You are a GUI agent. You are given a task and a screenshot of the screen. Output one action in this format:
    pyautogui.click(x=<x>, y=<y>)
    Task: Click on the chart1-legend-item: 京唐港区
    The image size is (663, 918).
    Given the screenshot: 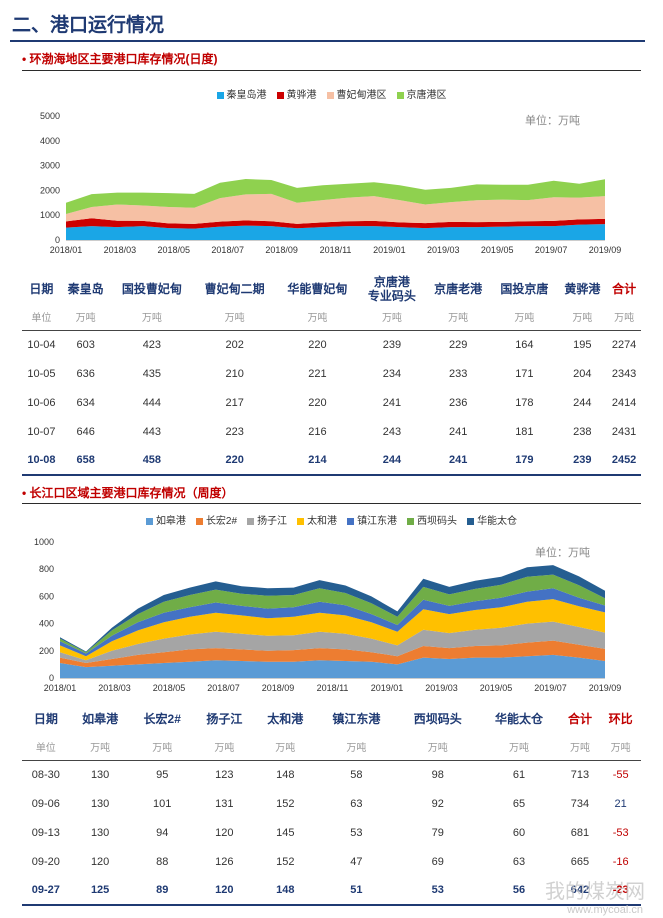 What is the action you would take?
    pyautogui.click(x=421, y=93)
    